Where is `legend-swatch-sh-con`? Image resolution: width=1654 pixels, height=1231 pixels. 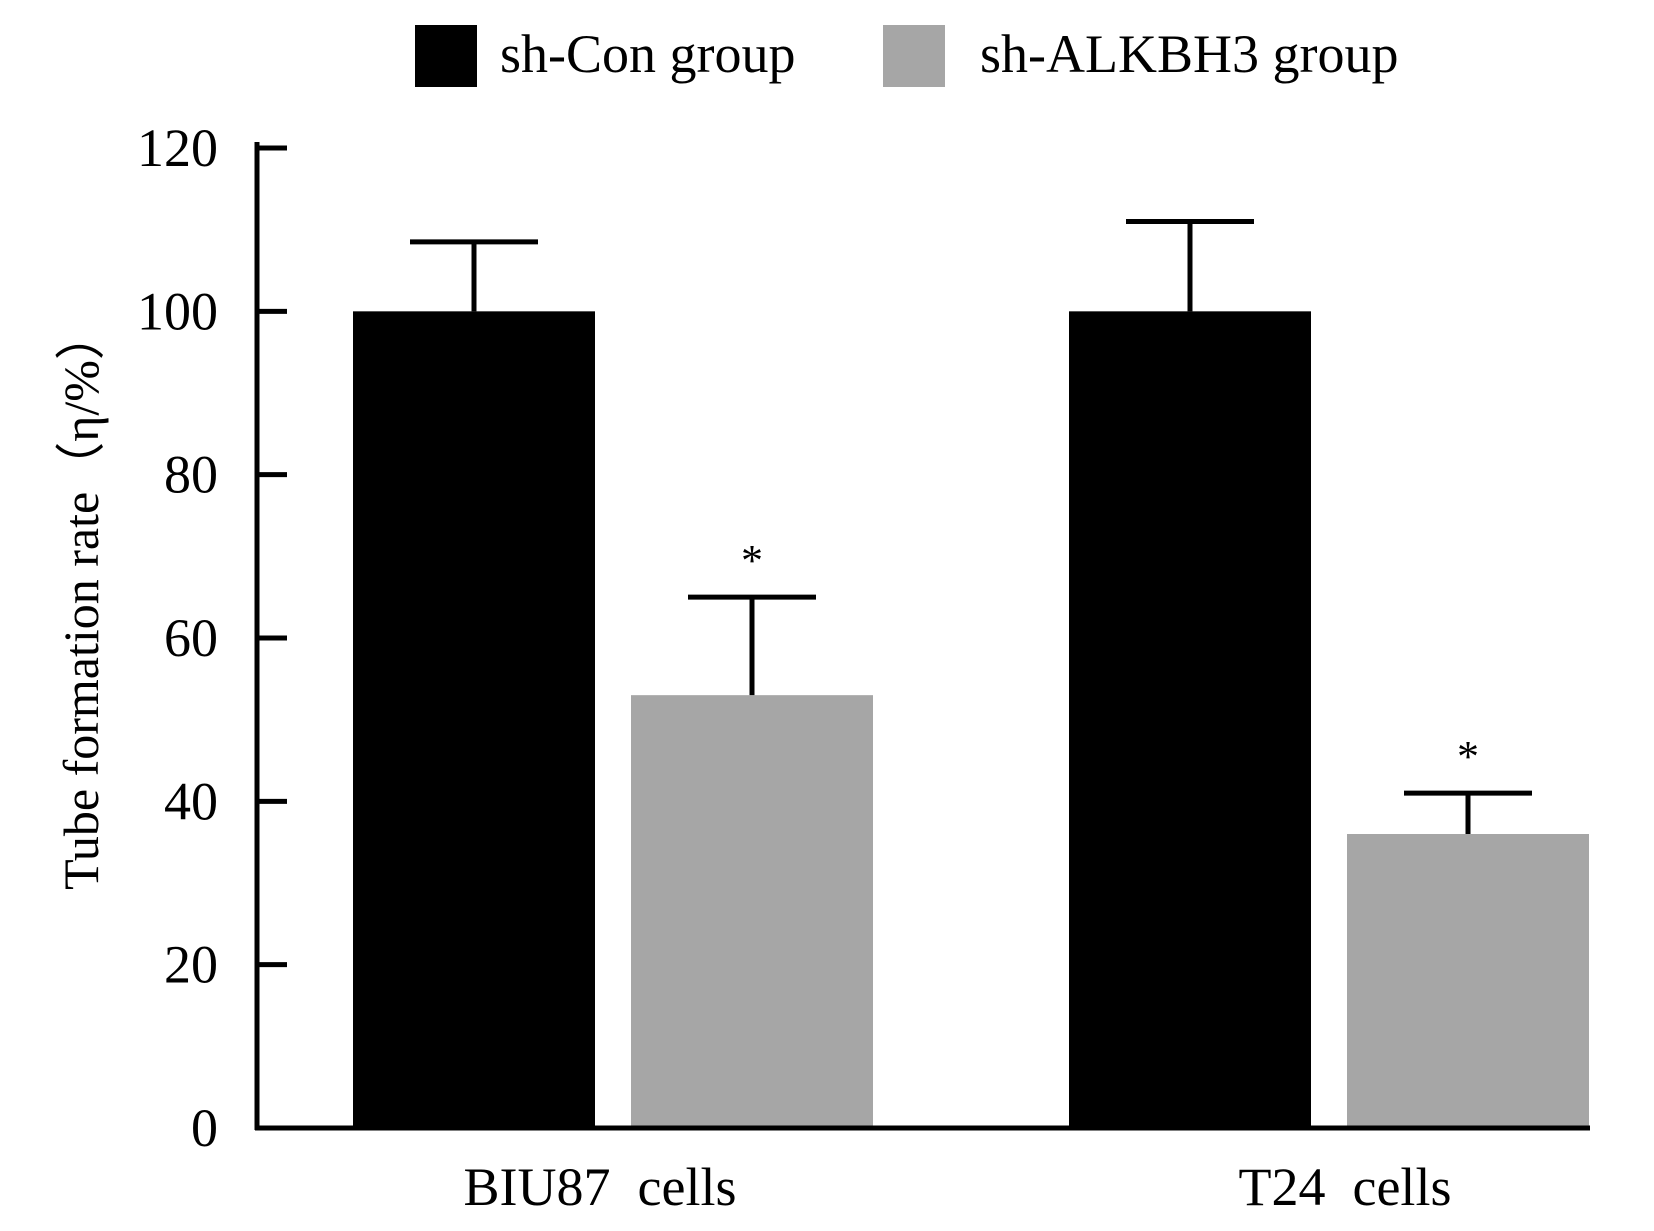
legend-swatch-sh-con is located at coordinates (446, 56).